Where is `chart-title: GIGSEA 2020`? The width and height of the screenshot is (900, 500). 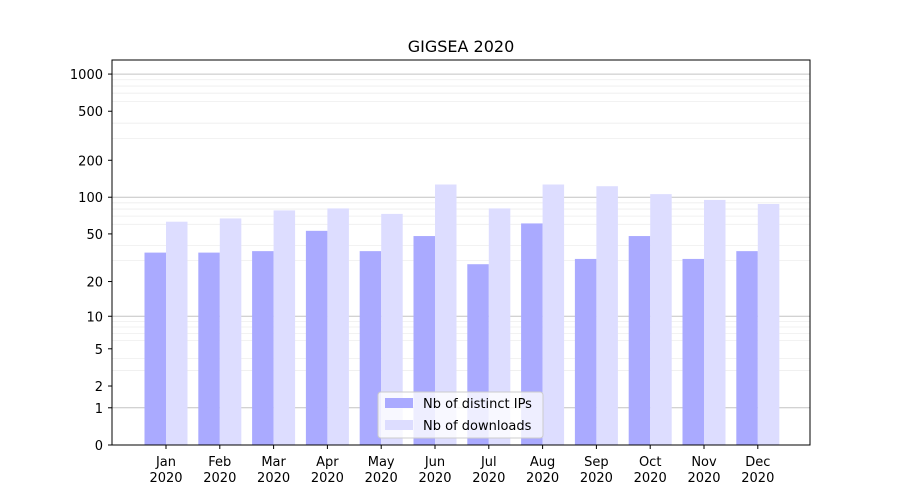
chart-title: GIGSEA 2020 is located at coordinates (461, 46).